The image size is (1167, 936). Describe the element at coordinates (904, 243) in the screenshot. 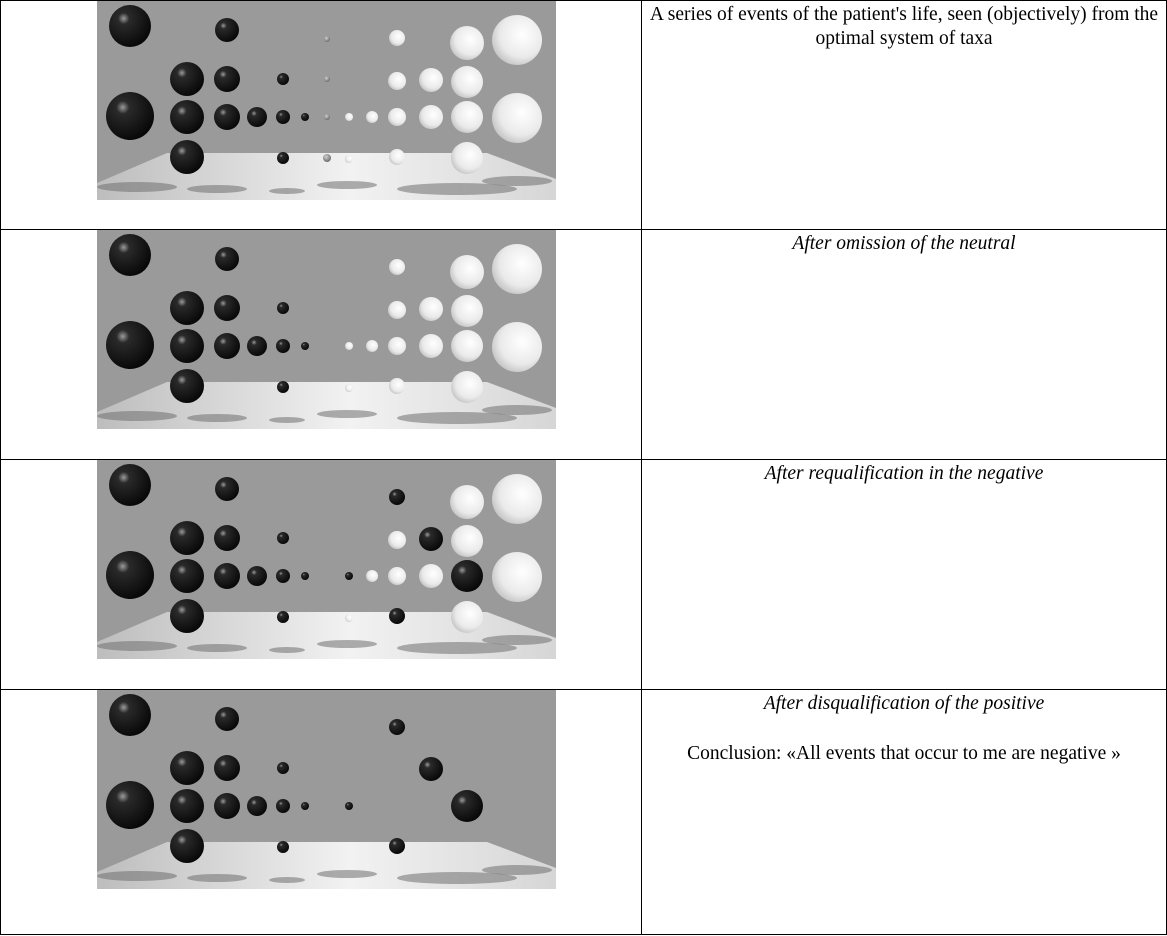

I see `caption-text: After omission of the neutral` at that location.